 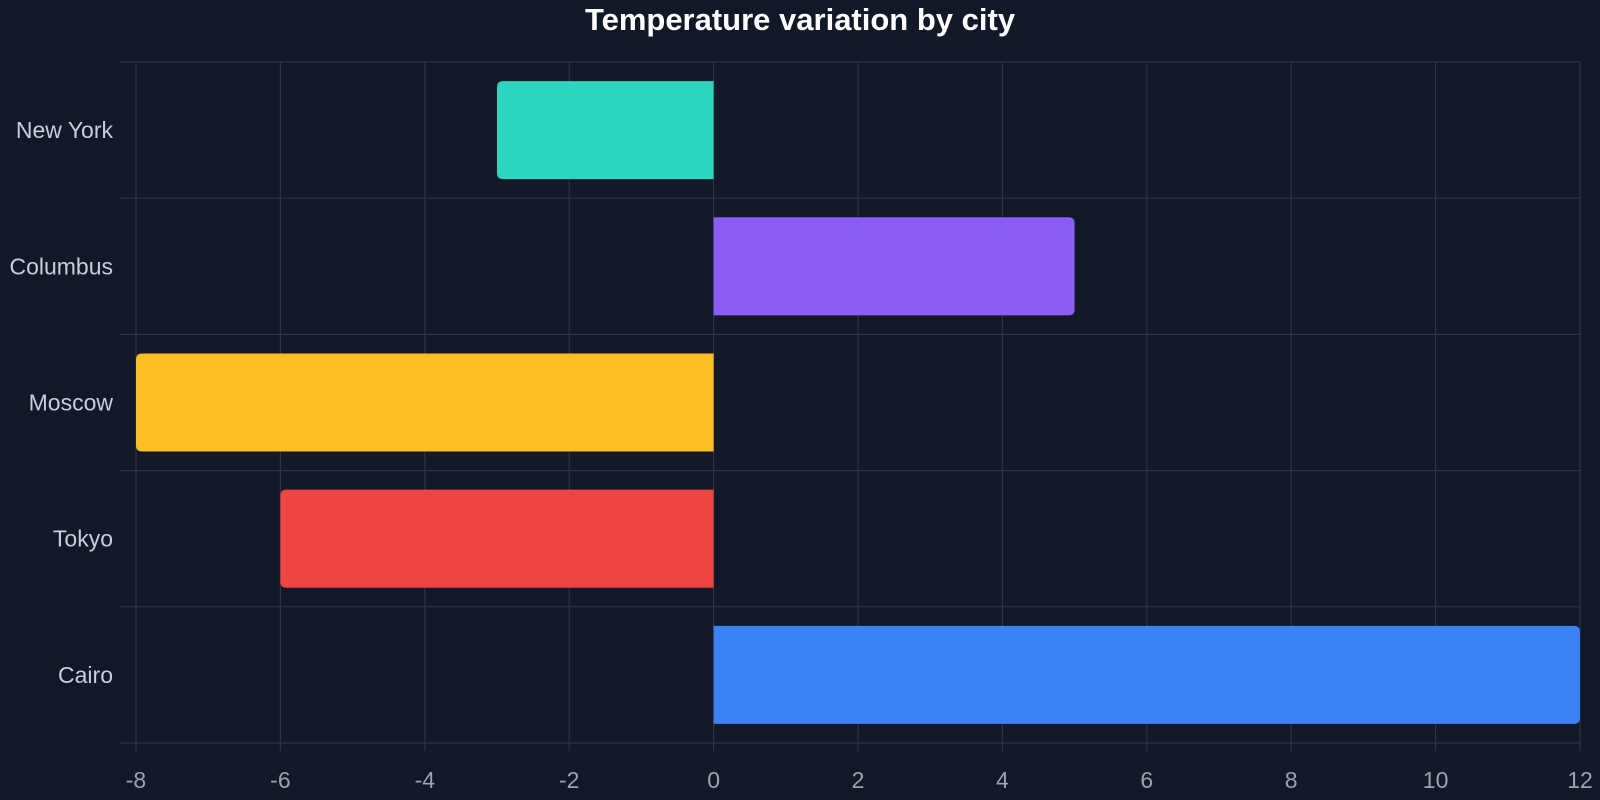 I want to click on x-tick-label: -6, so click(x=280, y=780).